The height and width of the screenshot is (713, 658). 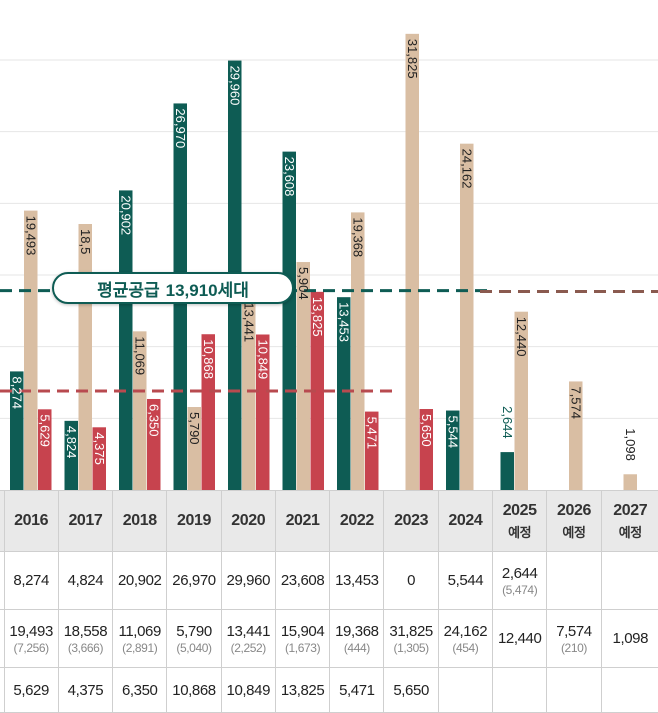 What do you see at coordinates (343, 322) in the screenshot?
I see `bar-label-teal-2022: 13,453` at bounding box center [343, 322].